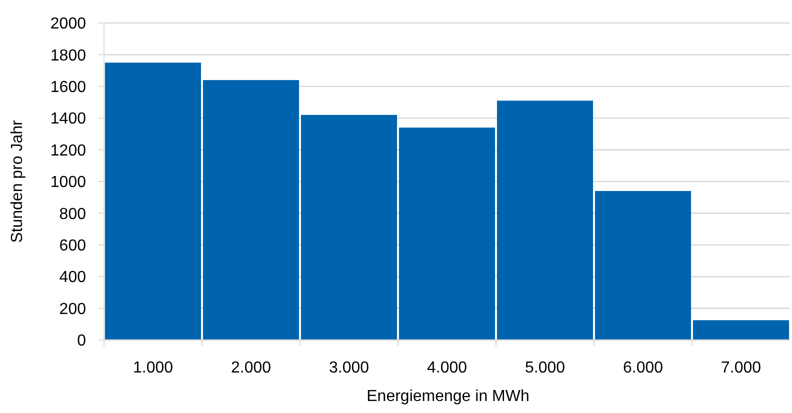 This screenshot has height=413, width=792. Describe the element at coordinates (72, 214) in the screenshot. I see `y-tick-label: 800` at that location.